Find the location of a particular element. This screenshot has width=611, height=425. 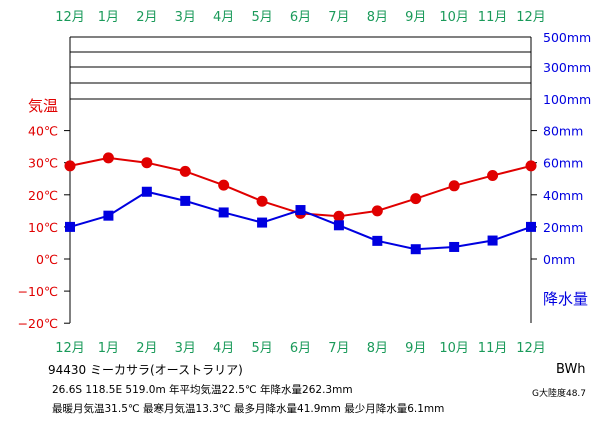

month-label-bottom-6: 6月 is located at coordinates (300, 348).